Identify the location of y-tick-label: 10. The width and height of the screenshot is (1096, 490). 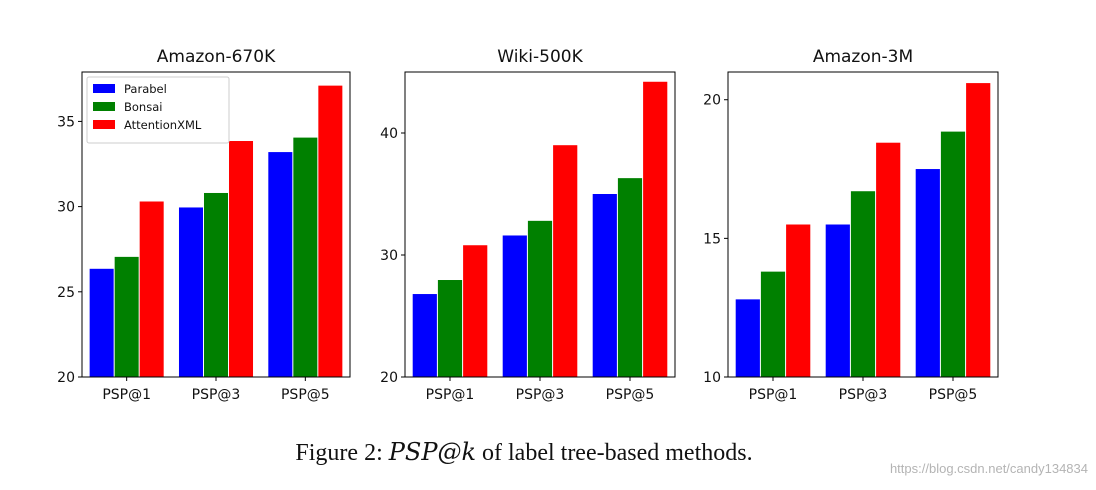
(712, 378).